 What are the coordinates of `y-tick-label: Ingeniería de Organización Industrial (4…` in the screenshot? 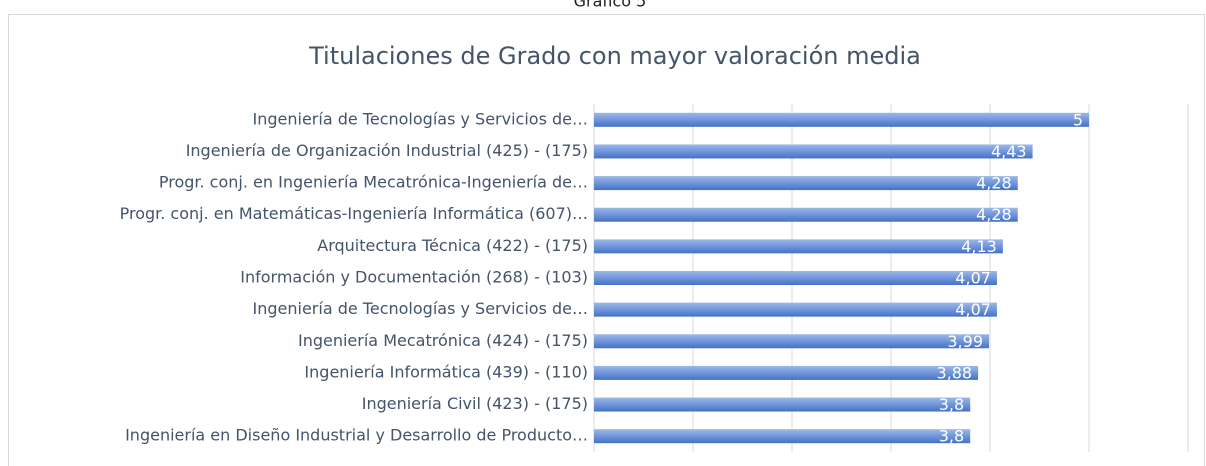 It's located at (387, 150).